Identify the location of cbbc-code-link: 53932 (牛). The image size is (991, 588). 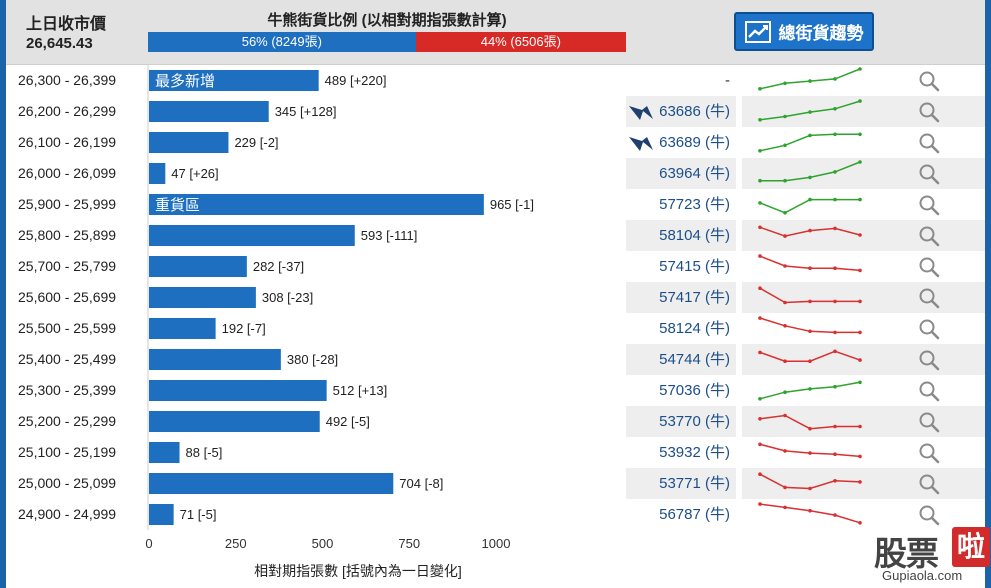
(694, 452).